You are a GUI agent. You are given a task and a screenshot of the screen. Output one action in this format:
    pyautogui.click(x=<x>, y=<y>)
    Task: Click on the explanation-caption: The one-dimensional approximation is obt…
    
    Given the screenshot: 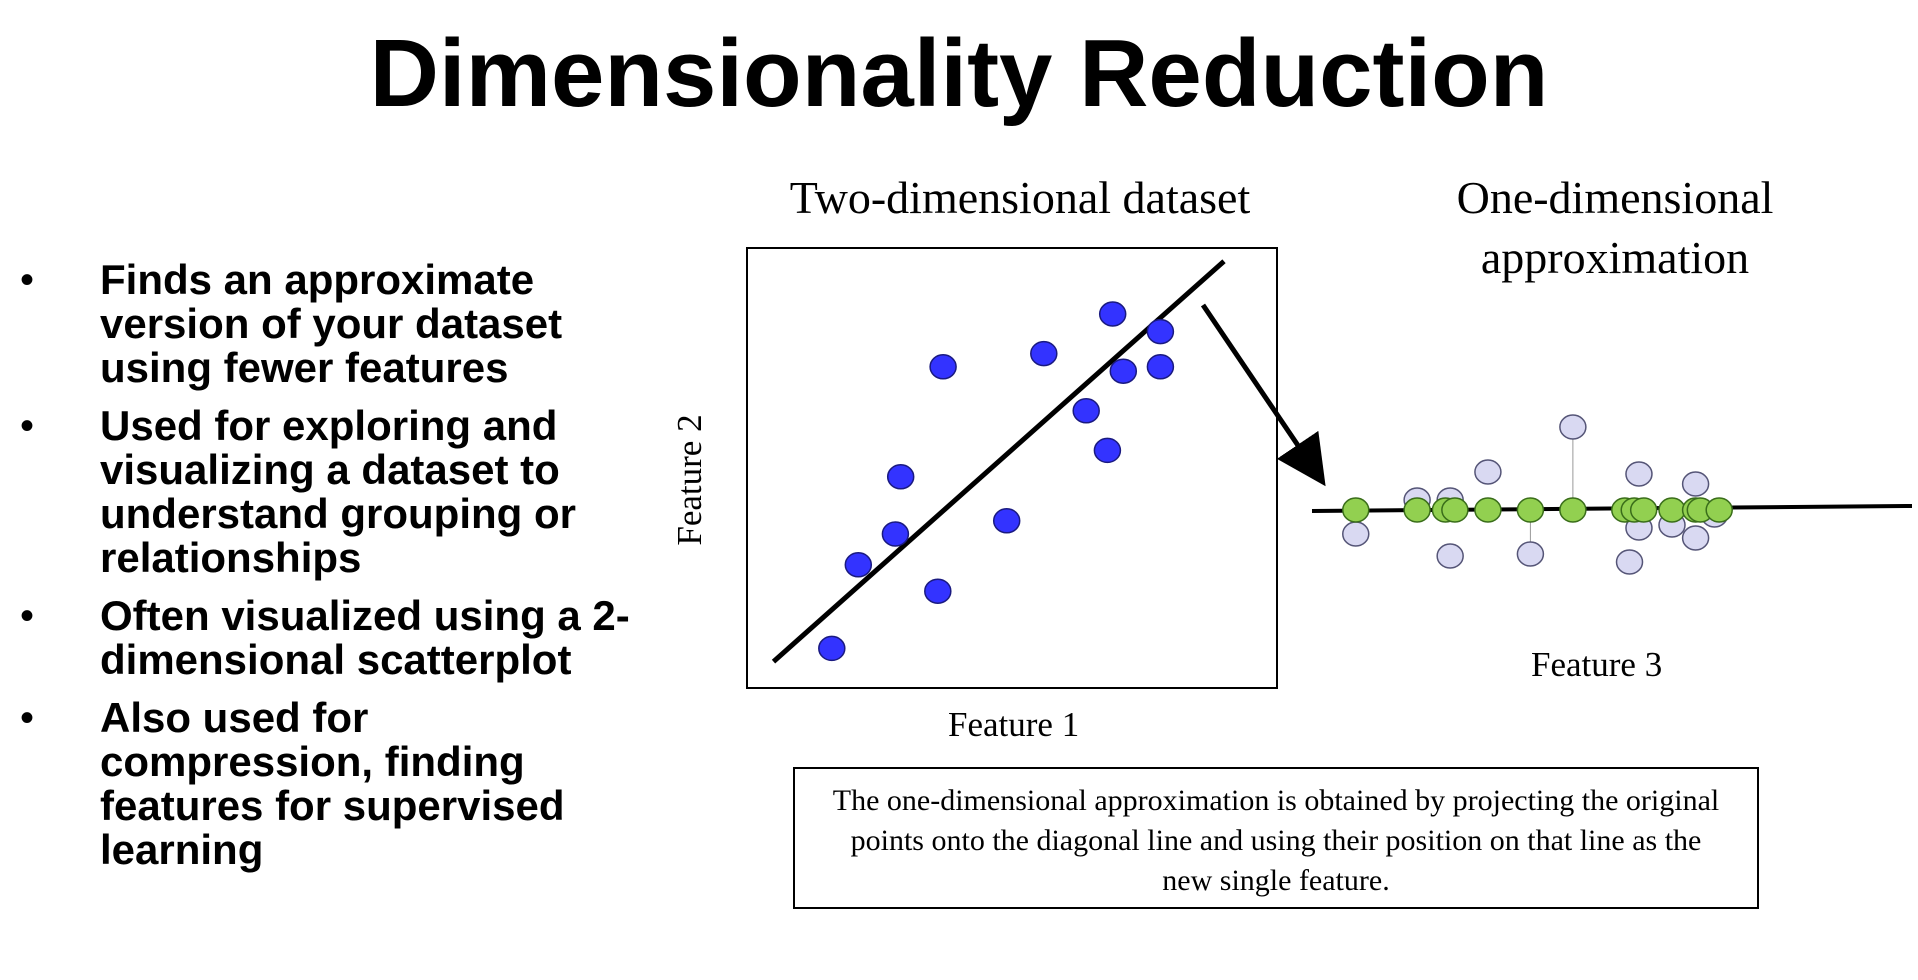 What is the action you would take?
    pyautogui.click(x=1276, y=838)
    